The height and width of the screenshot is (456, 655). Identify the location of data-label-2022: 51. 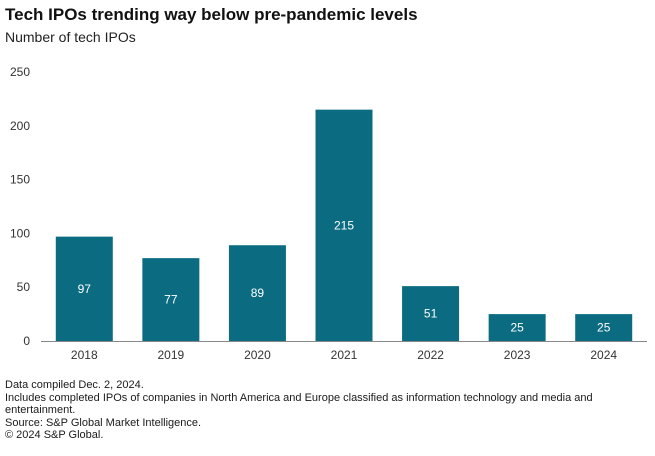
(431, 314).